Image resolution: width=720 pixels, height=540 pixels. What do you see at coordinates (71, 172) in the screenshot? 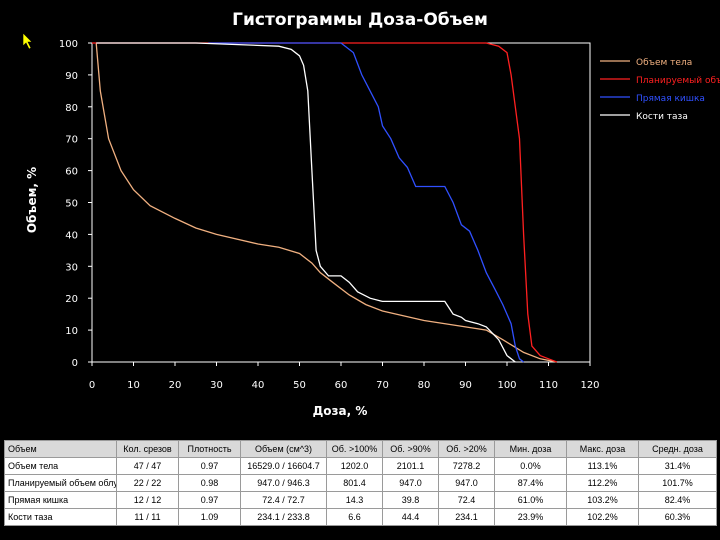
I see `y-tick-label: 60` at bounding box center [71, 172].